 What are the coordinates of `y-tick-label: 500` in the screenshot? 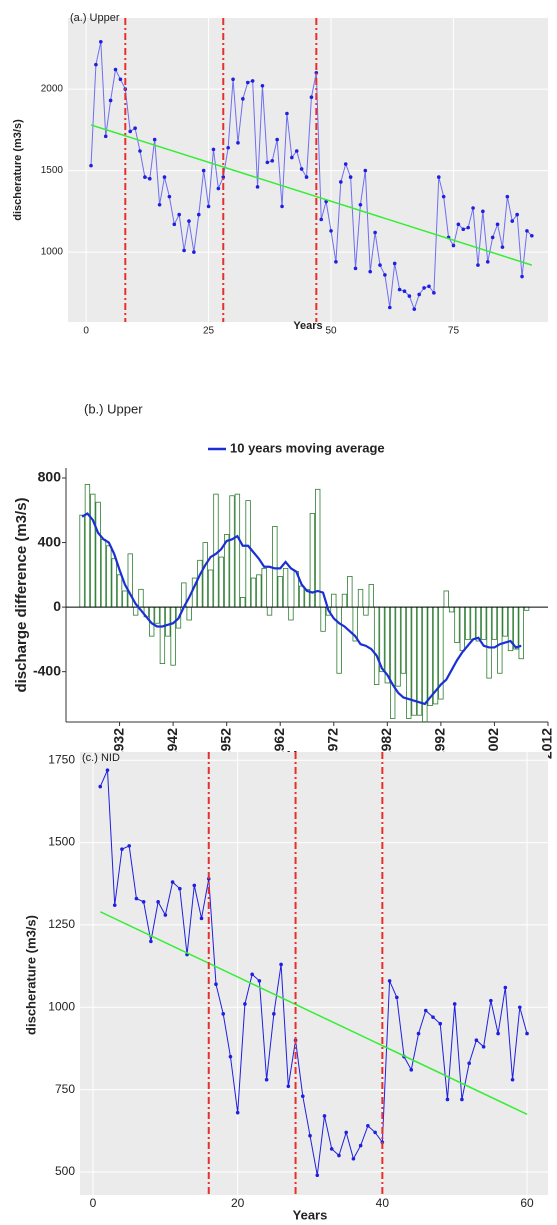 It's located at (65, 1171).